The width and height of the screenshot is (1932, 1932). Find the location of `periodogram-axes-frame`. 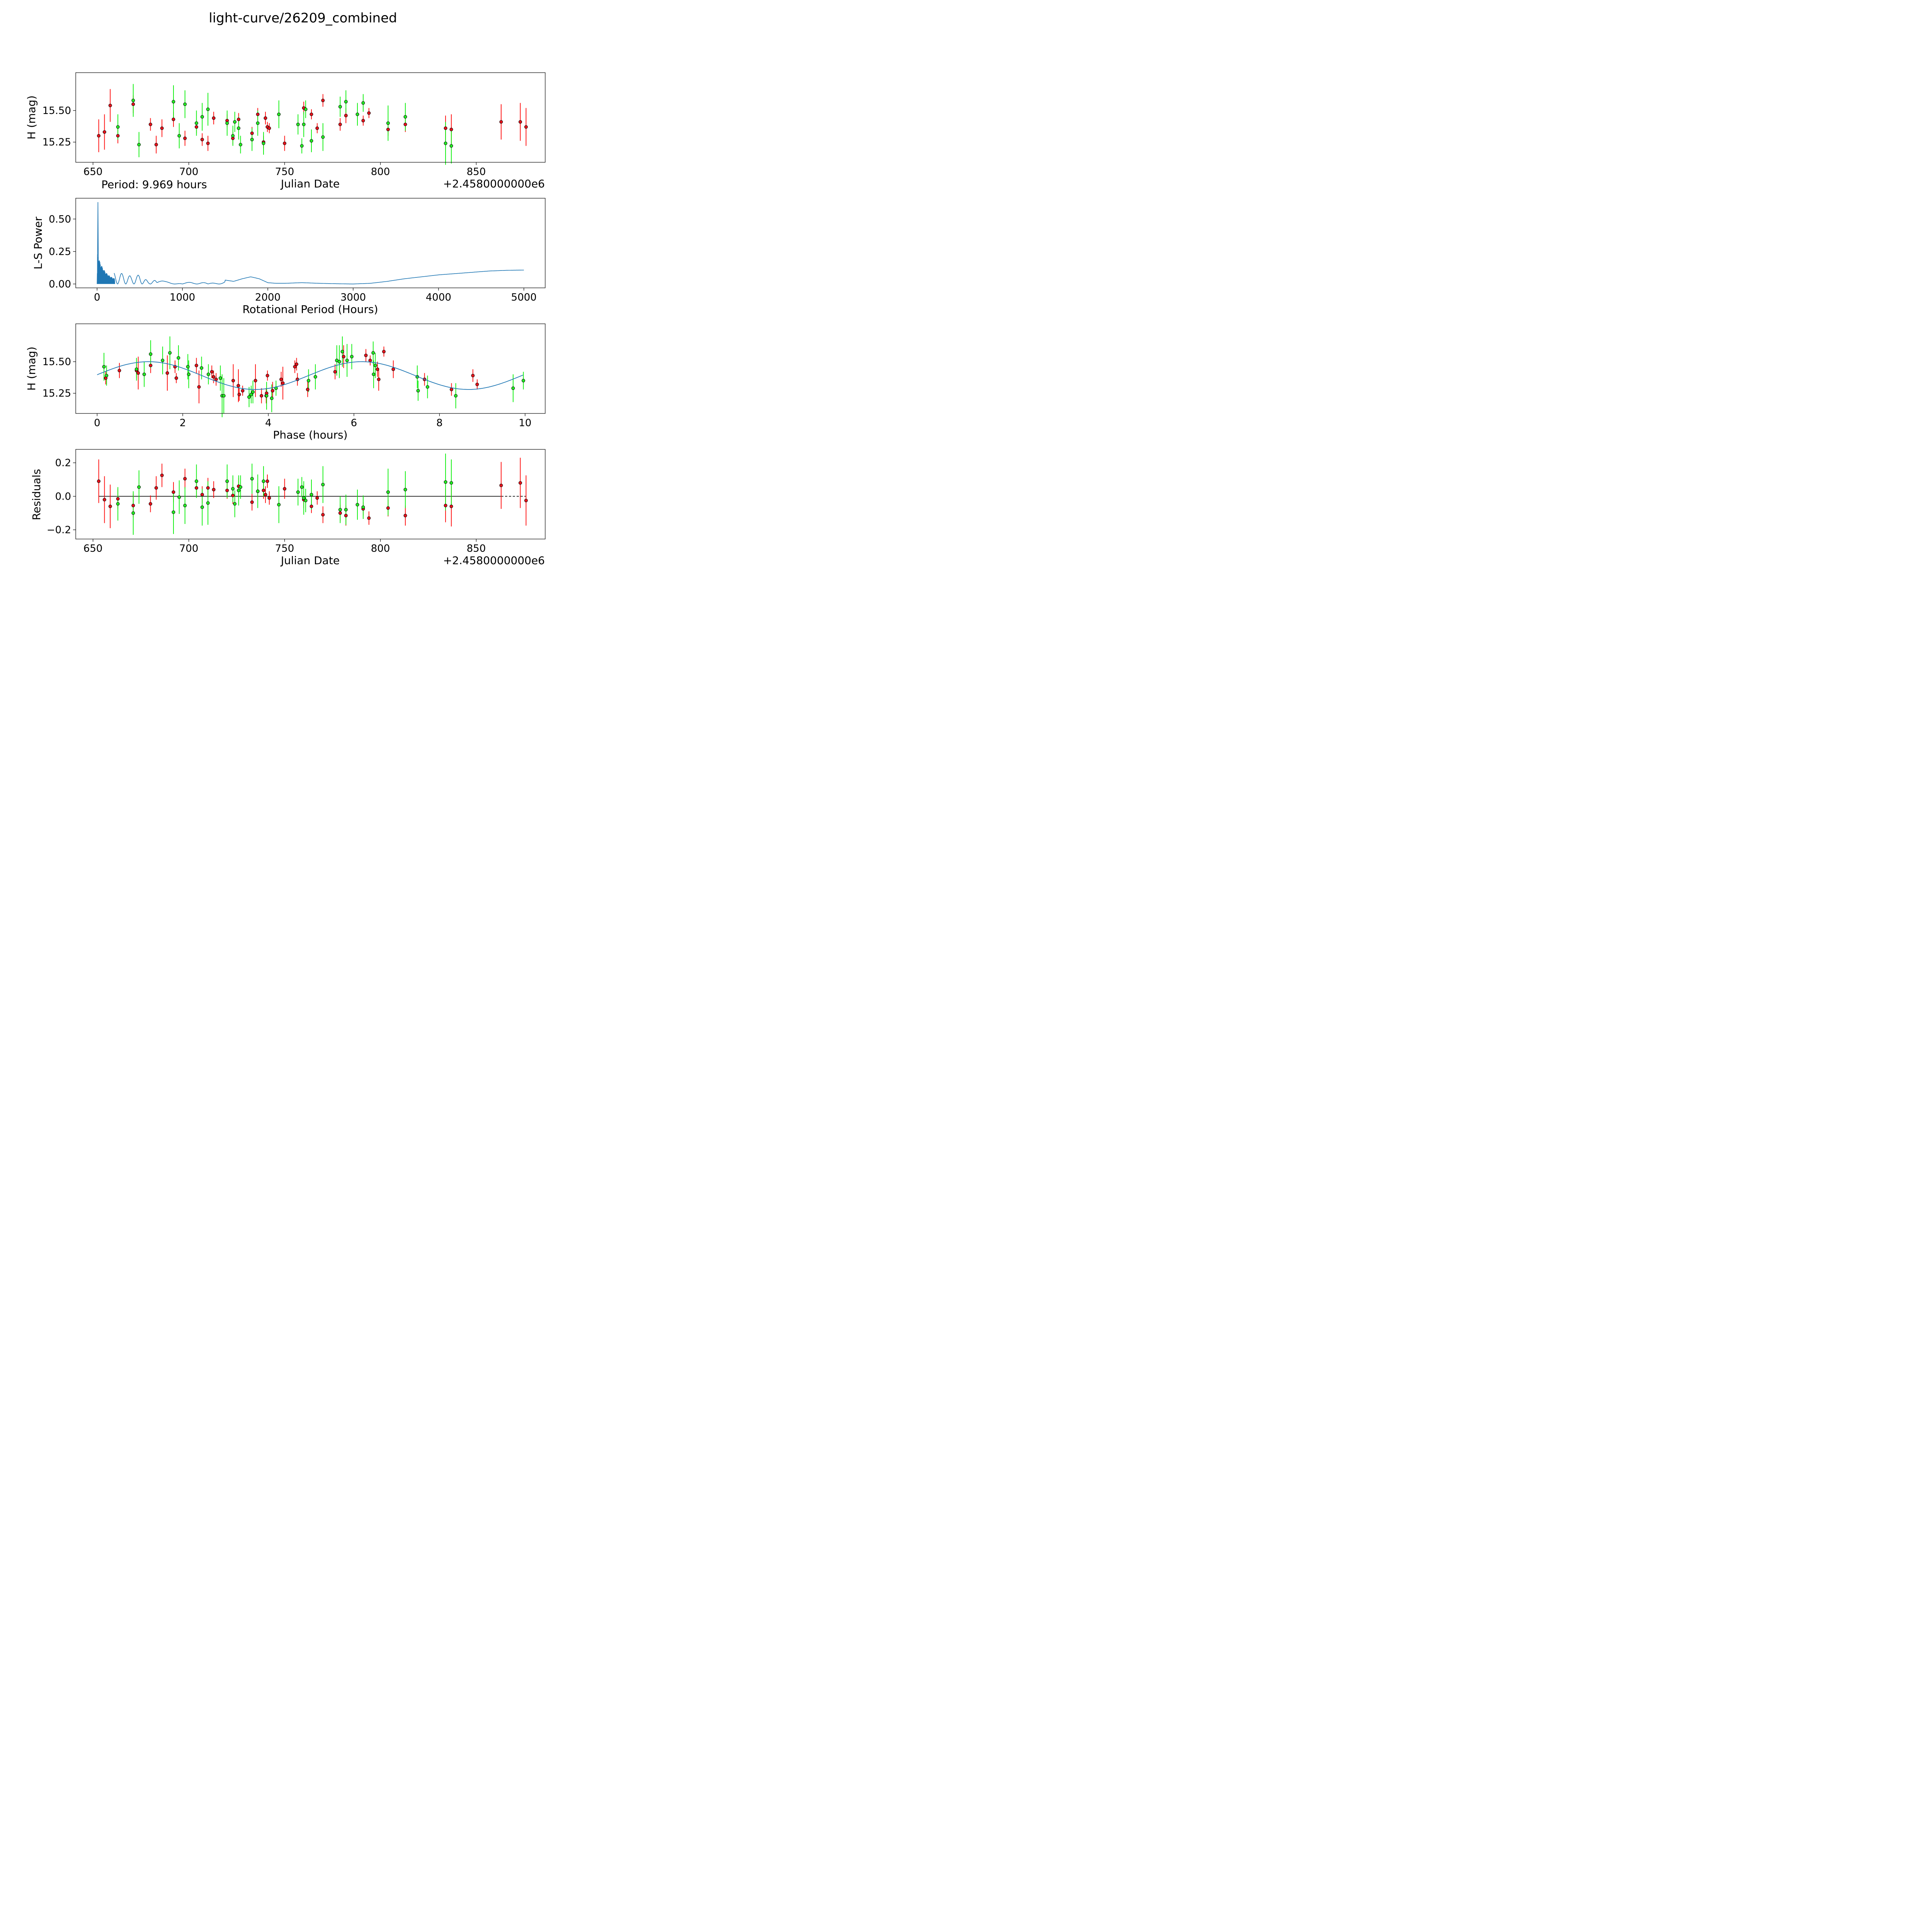

periodogram-axes-frame is located at coordinates (310, 243).